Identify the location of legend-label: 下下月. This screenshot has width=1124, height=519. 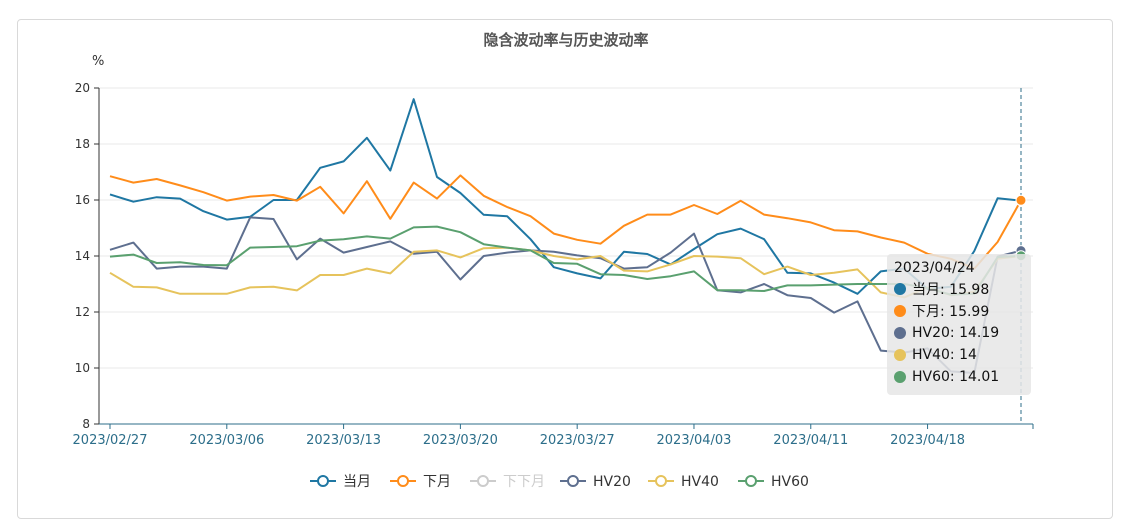
(524, 482).